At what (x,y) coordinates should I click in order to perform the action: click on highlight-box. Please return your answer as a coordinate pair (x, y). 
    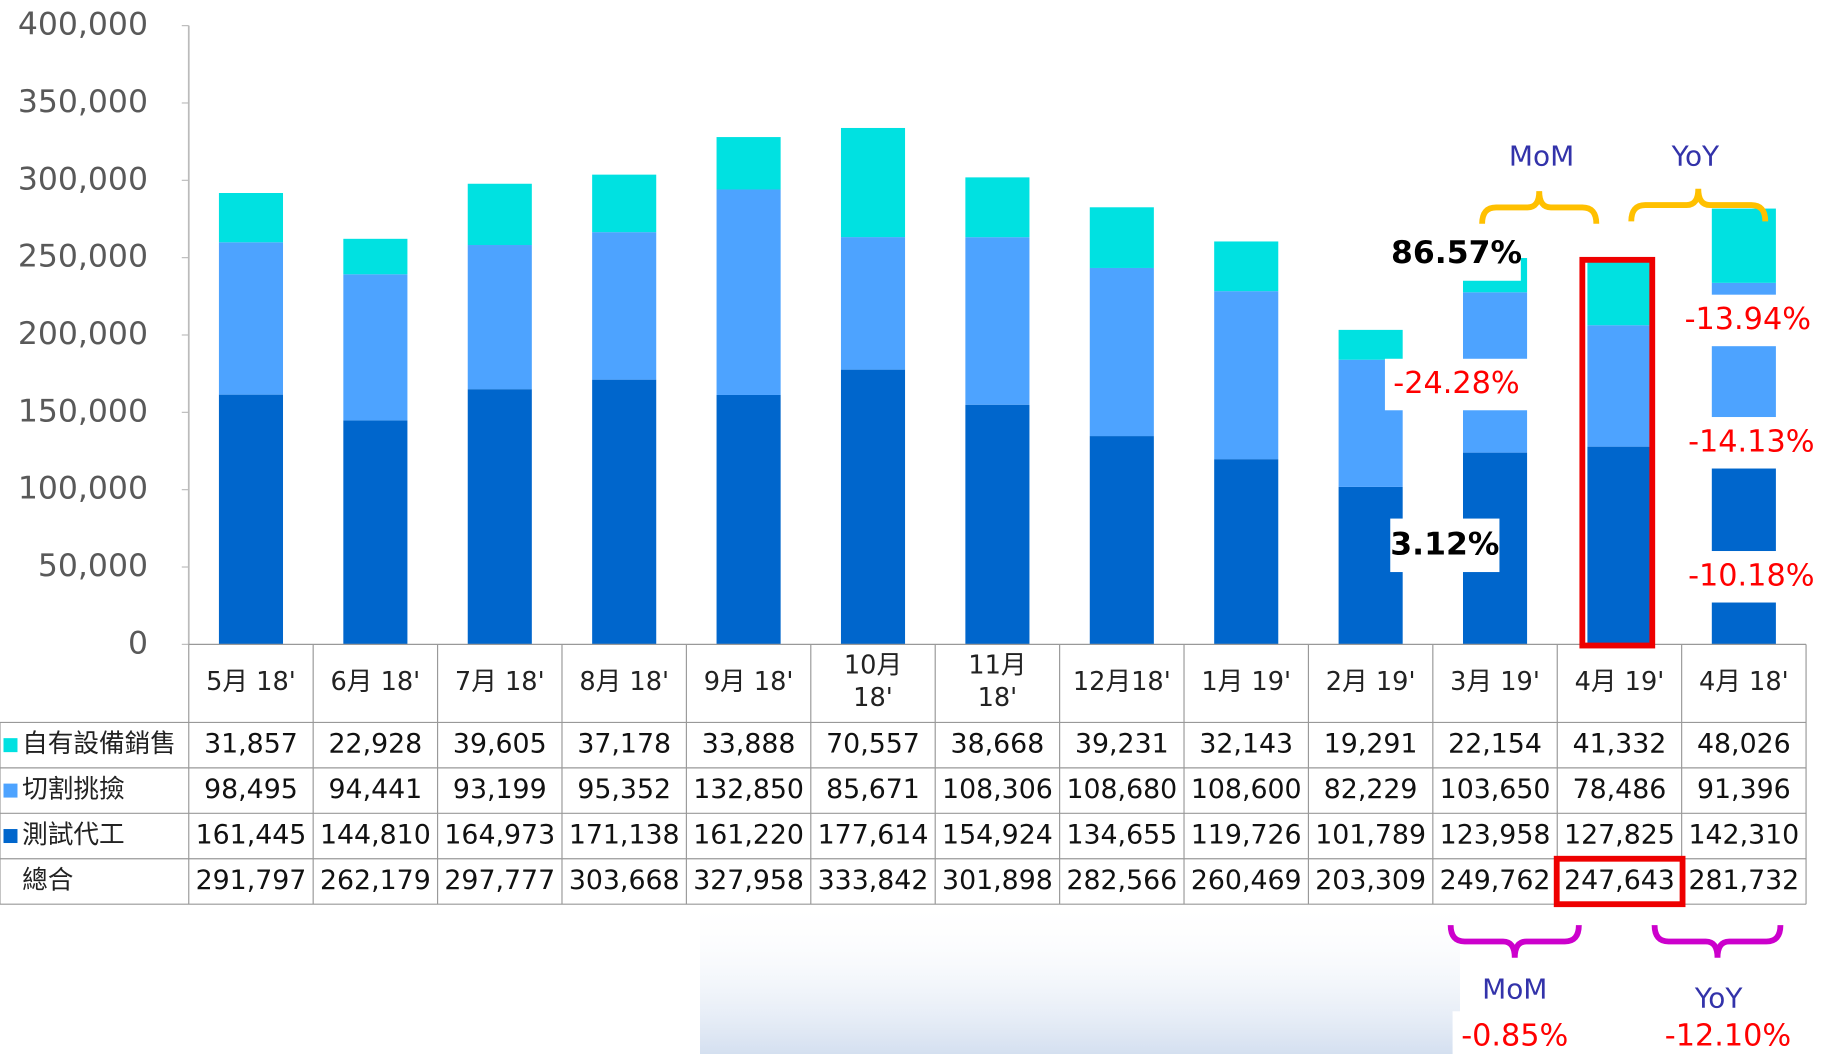
    Looking at the image, I should click on (1619, 881).